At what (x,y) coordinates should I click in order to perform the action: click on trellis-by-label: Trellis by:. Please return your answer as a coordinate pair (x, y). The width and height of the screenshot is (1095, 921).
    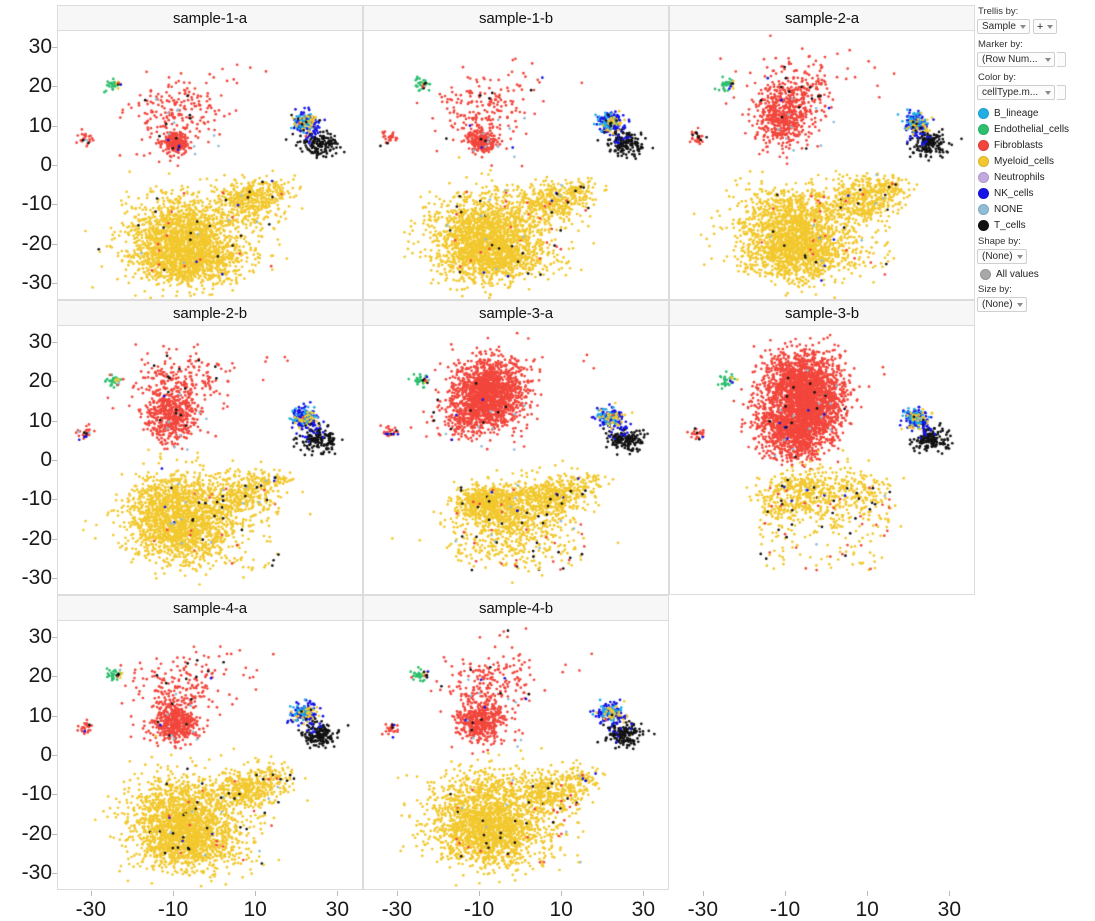
    Looking at the image, I should click on (998, 11).